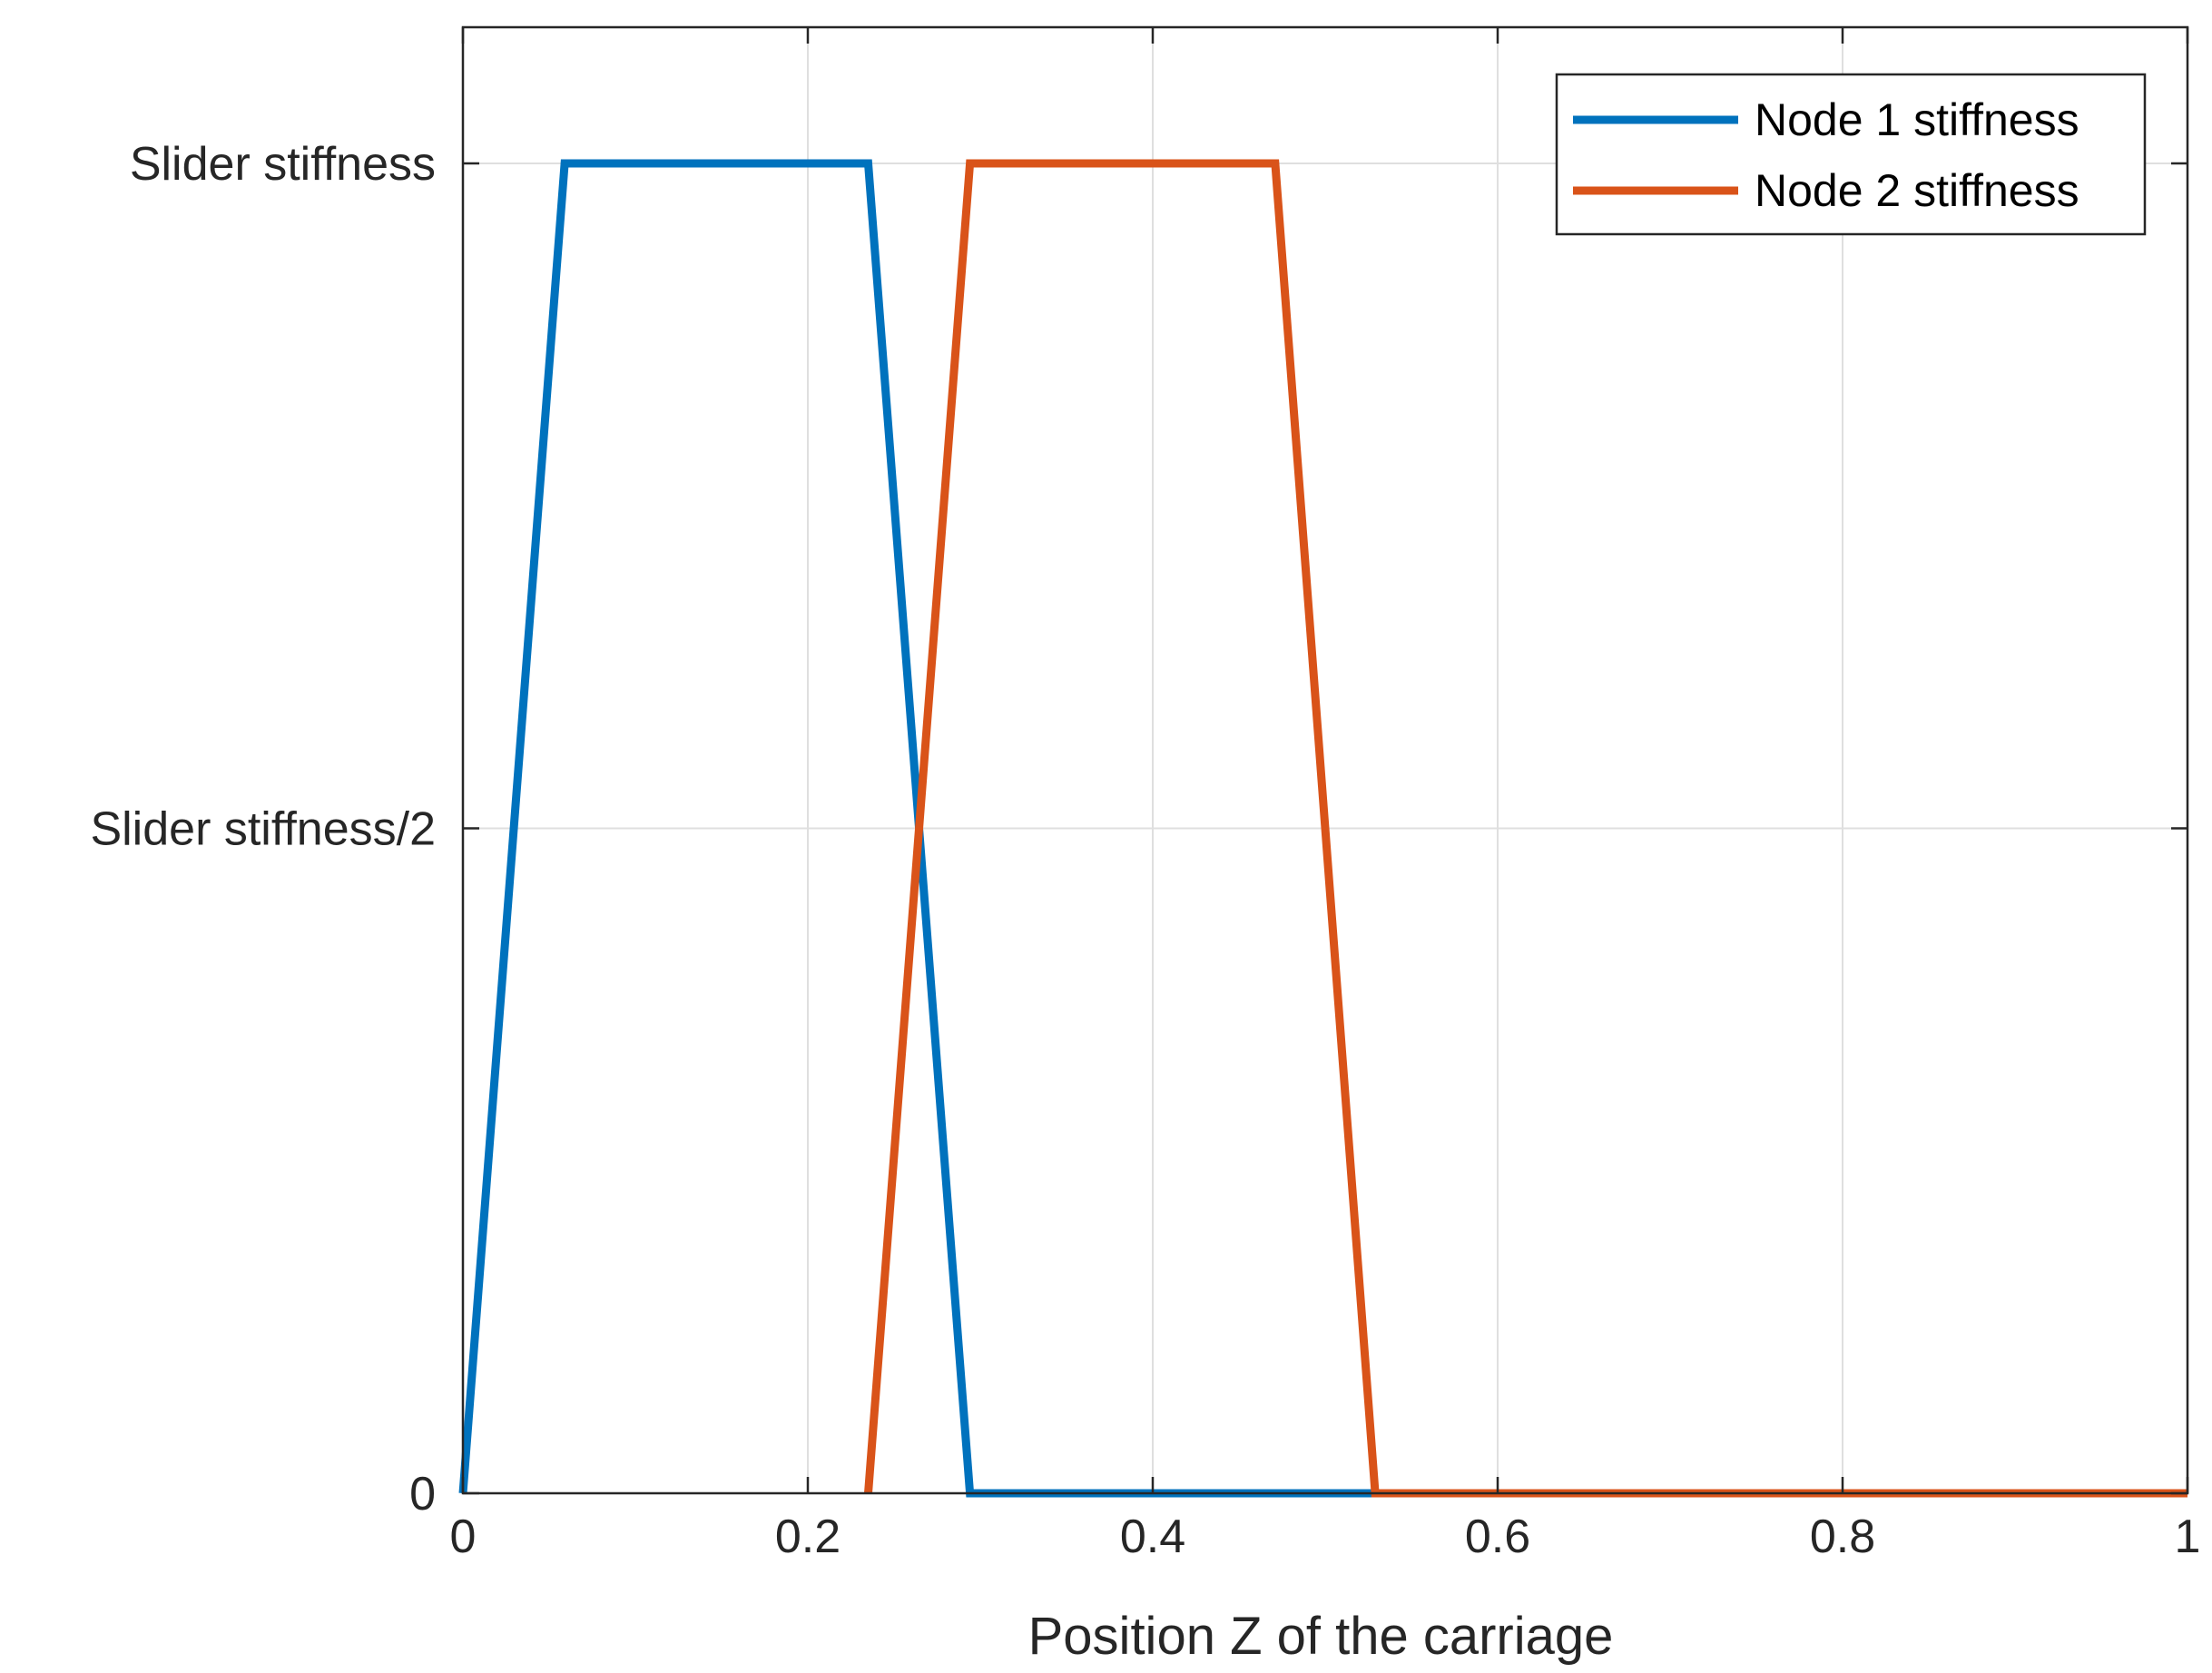 Image resolution: width=2212 pixels, height=1673 pixels. Describe the element at coordinates (463, 1537) in the screenshot. I see `x-tick-label: 0` at that location.